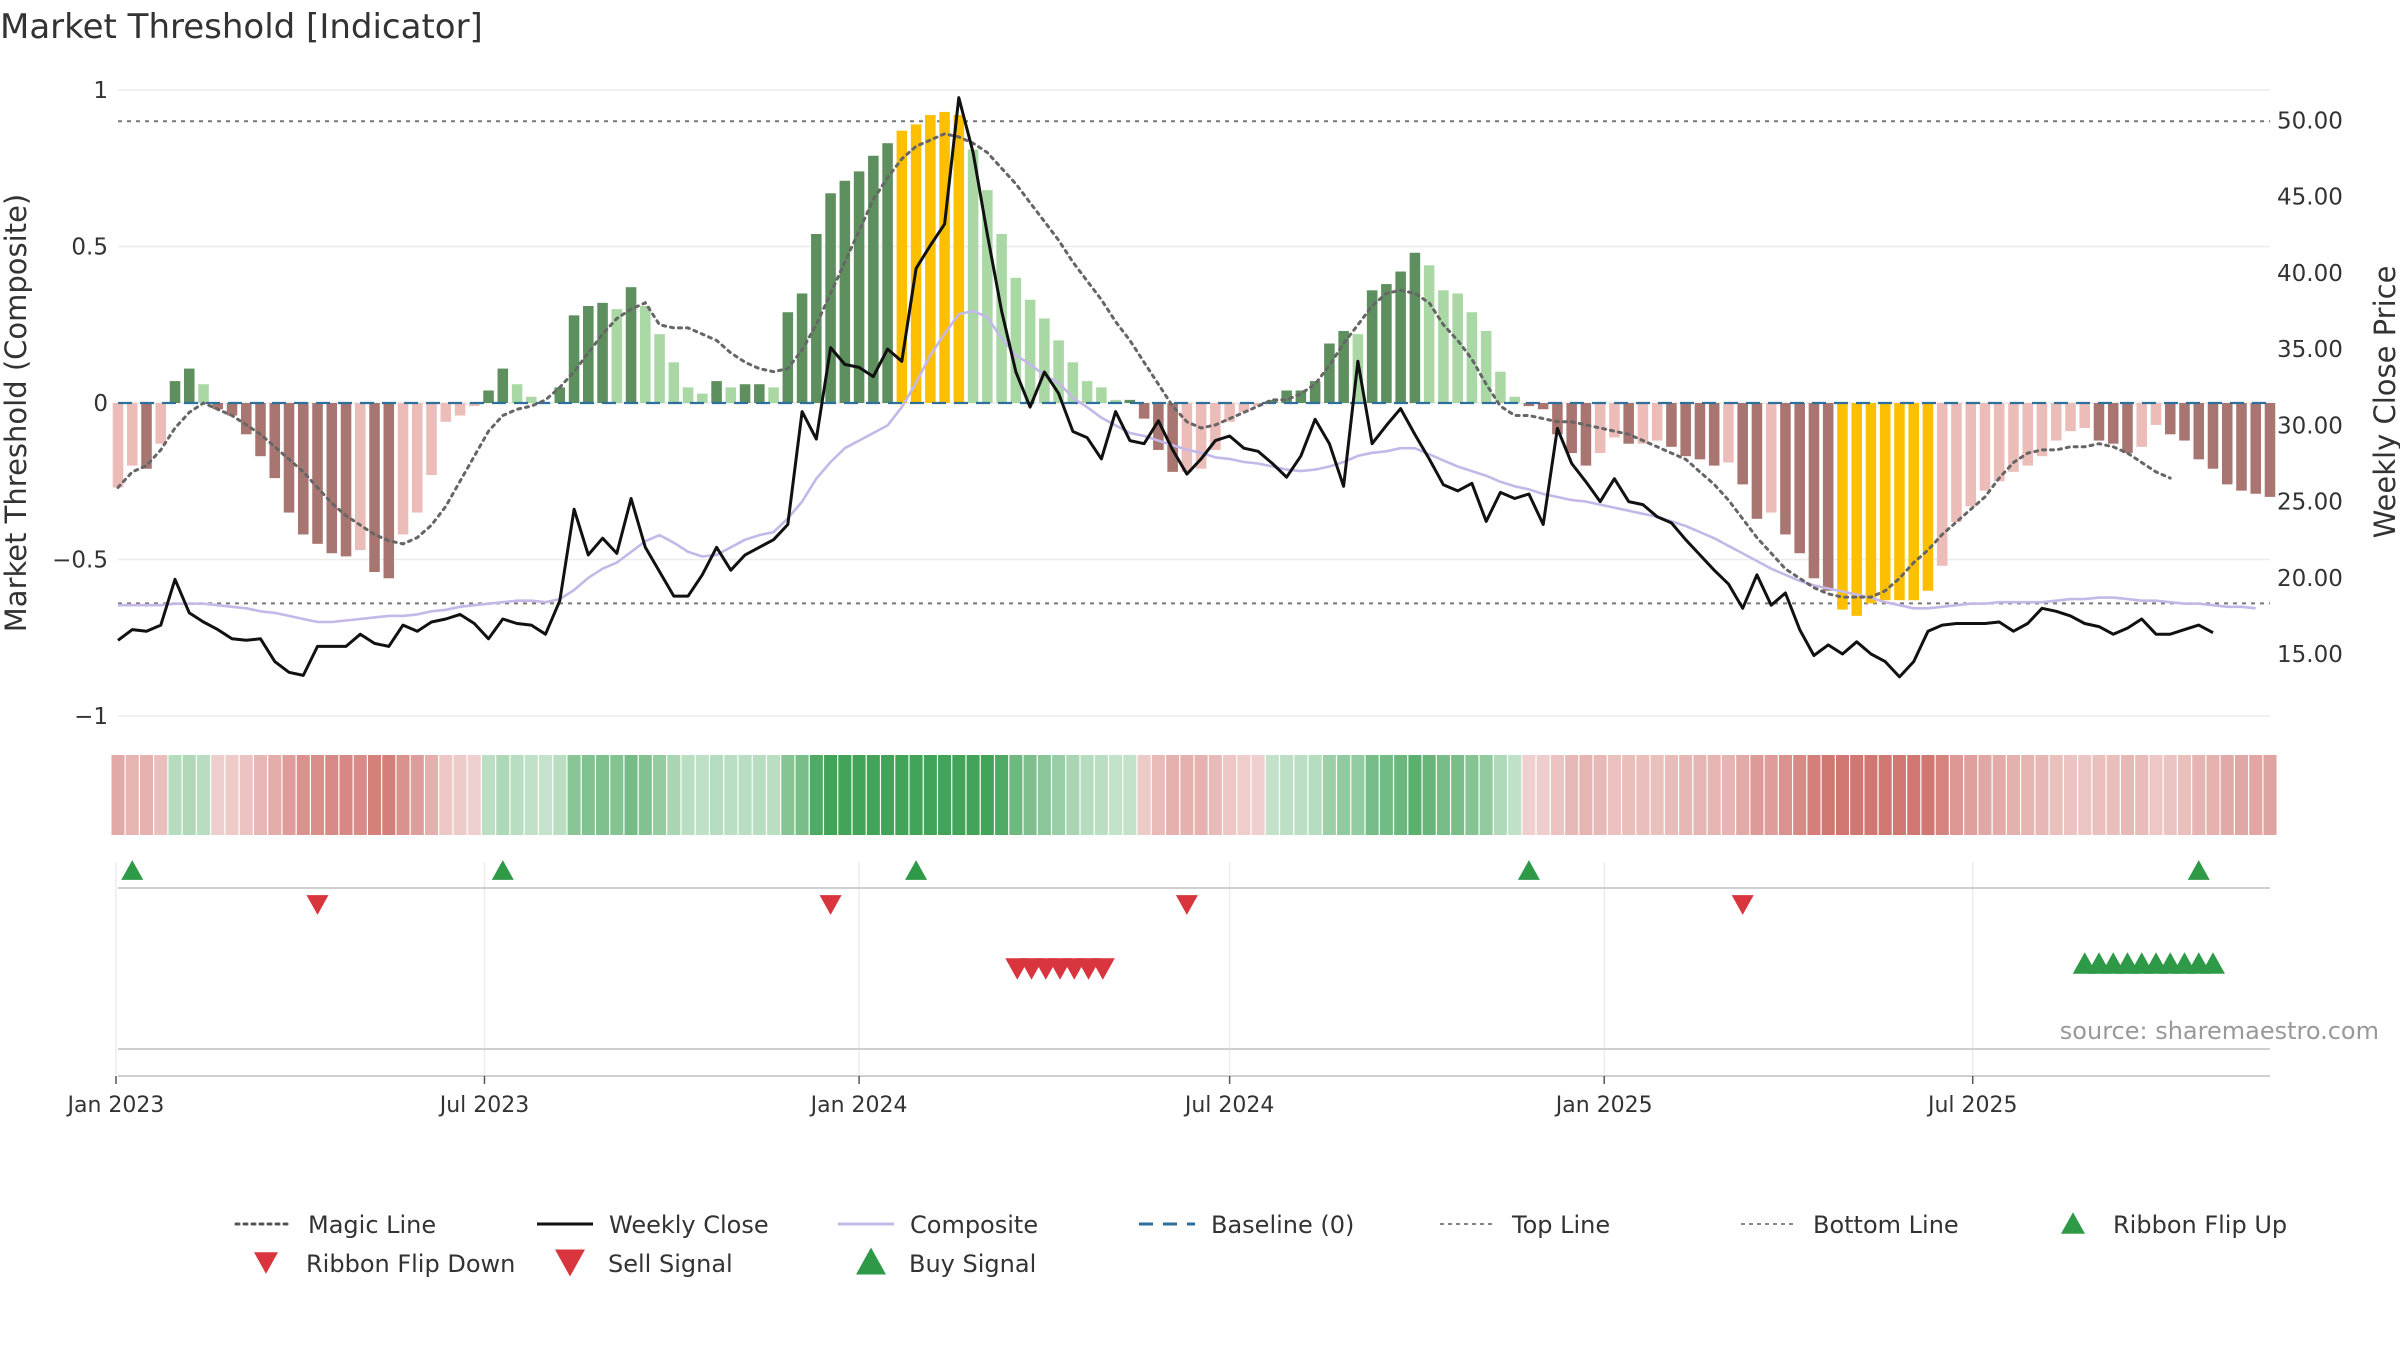 The width and height of the screenshot is (2400, 1354). What do you see at coordinates (644, 1263) in the screenshot?
I see `legend-item: Sell Signal` at bounding box center [644, 1263].